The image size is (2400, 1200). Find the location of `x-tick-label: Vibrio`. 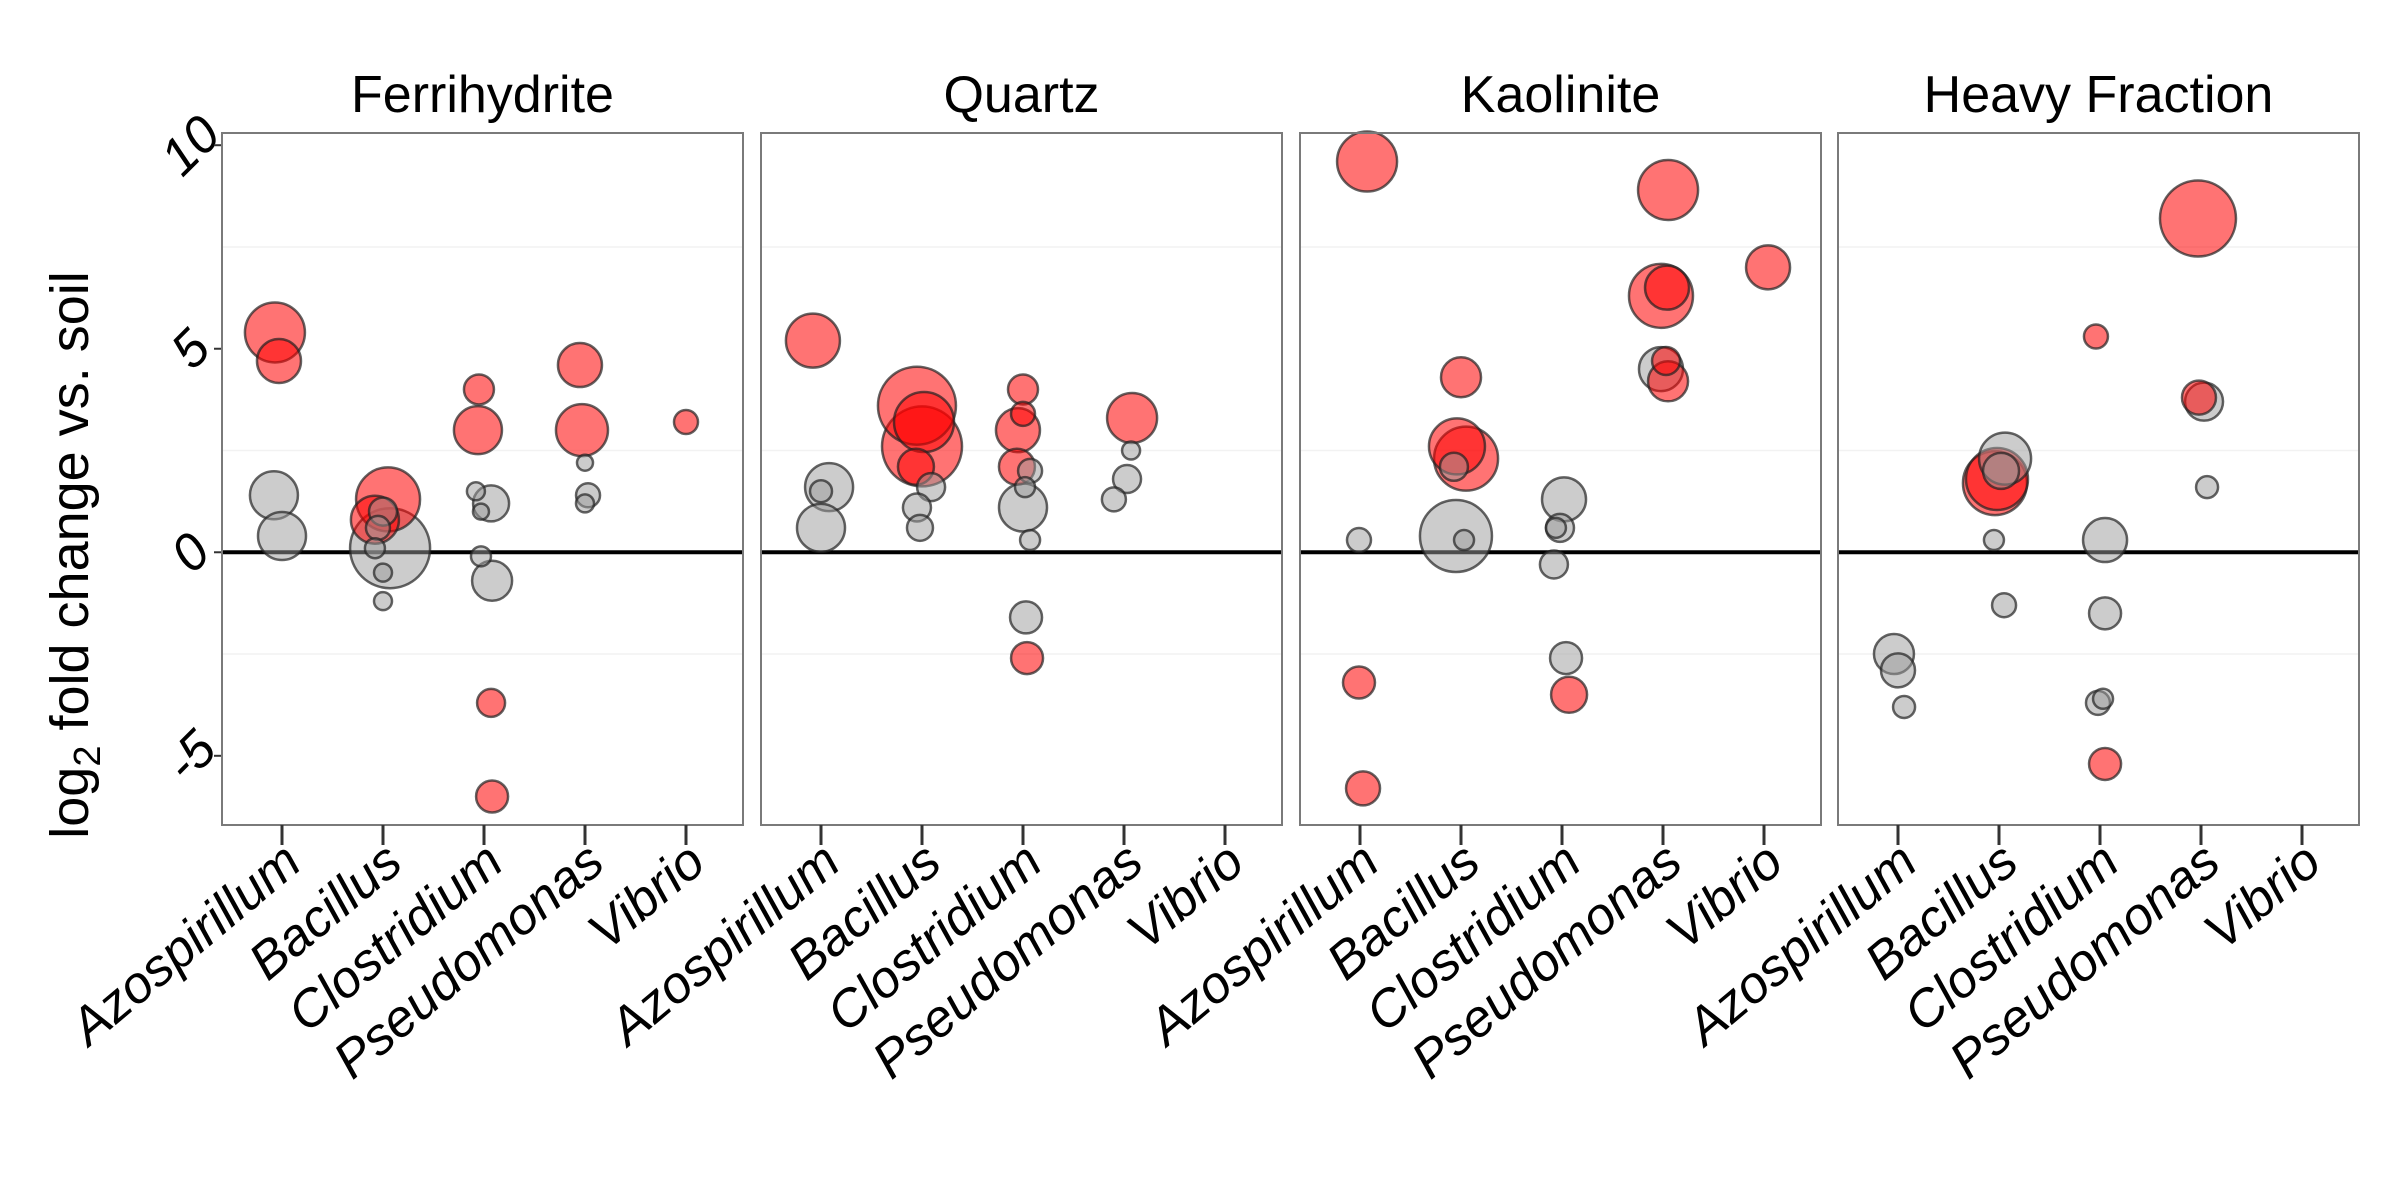

x-tick-label: Vibrio is located at coordinates (2262, 896).